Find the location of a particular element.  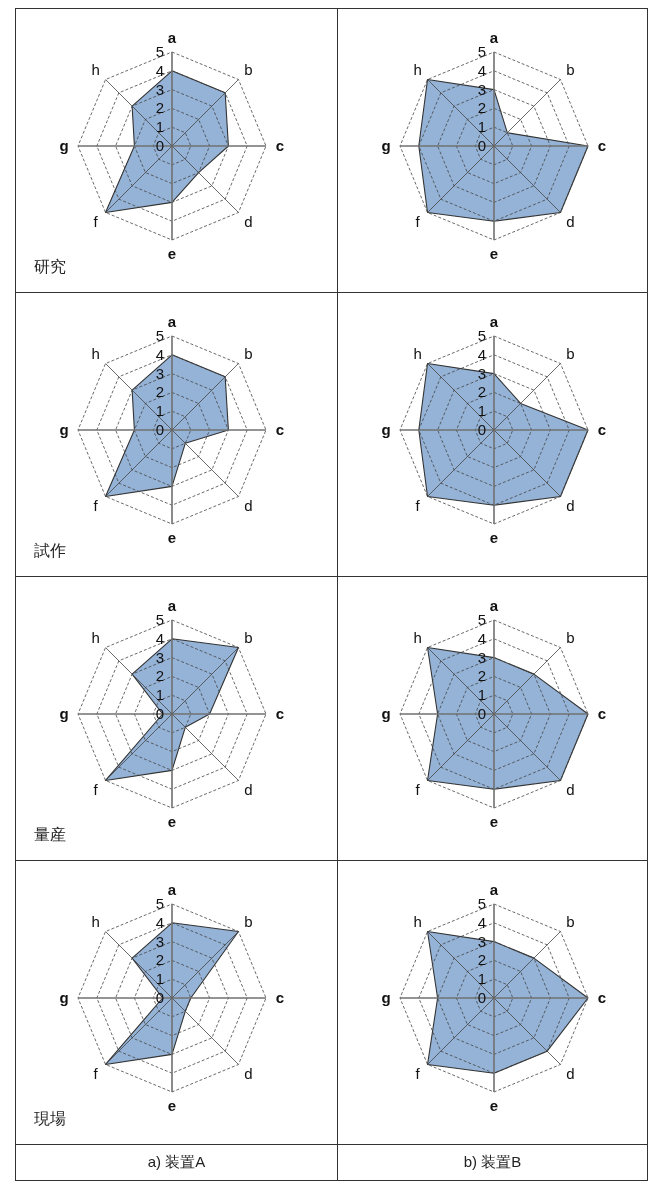

title: a) 装置A is located at coordinates (176, 1161).